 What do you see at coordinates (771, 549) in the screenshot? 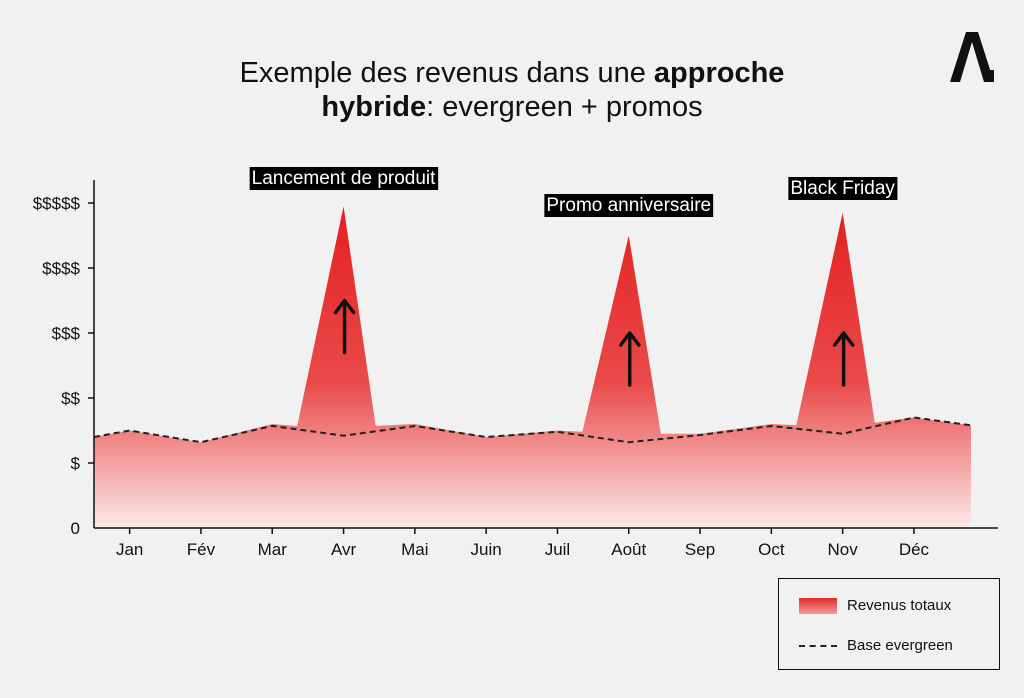
I see `x-tick-label-9: Oct` at bounding box center [771, 549].